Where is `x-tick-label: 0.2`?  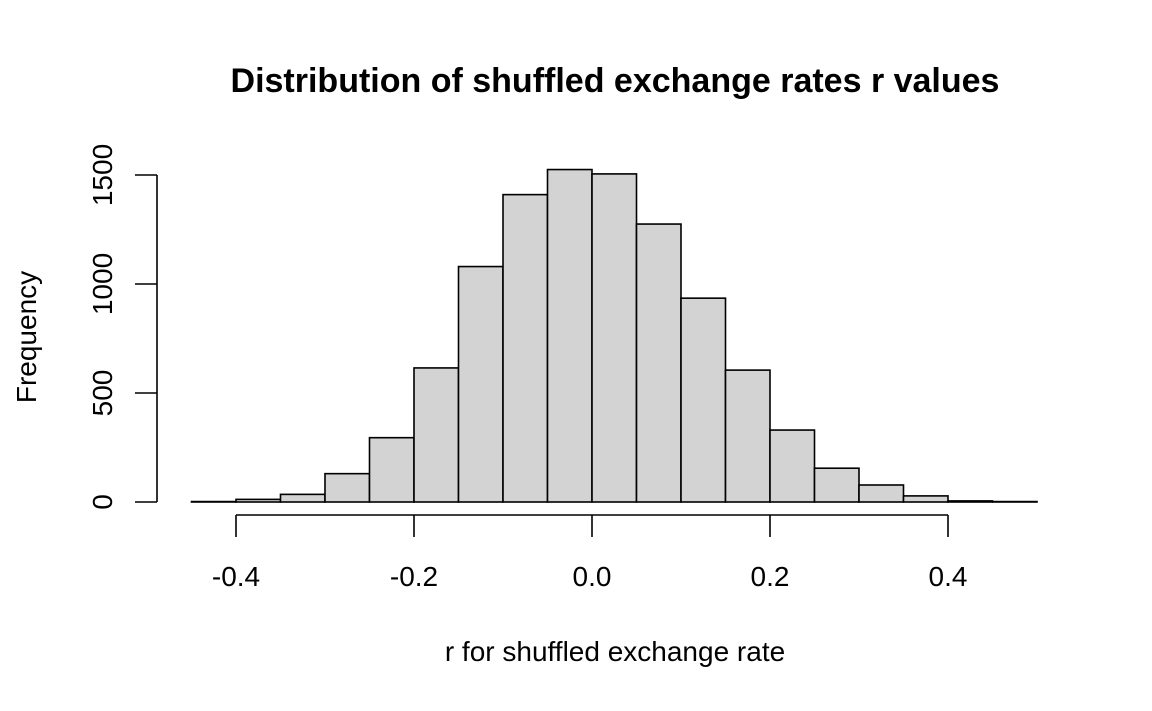
x-tick-label: 0.2 is located at coordinates (770, 576).